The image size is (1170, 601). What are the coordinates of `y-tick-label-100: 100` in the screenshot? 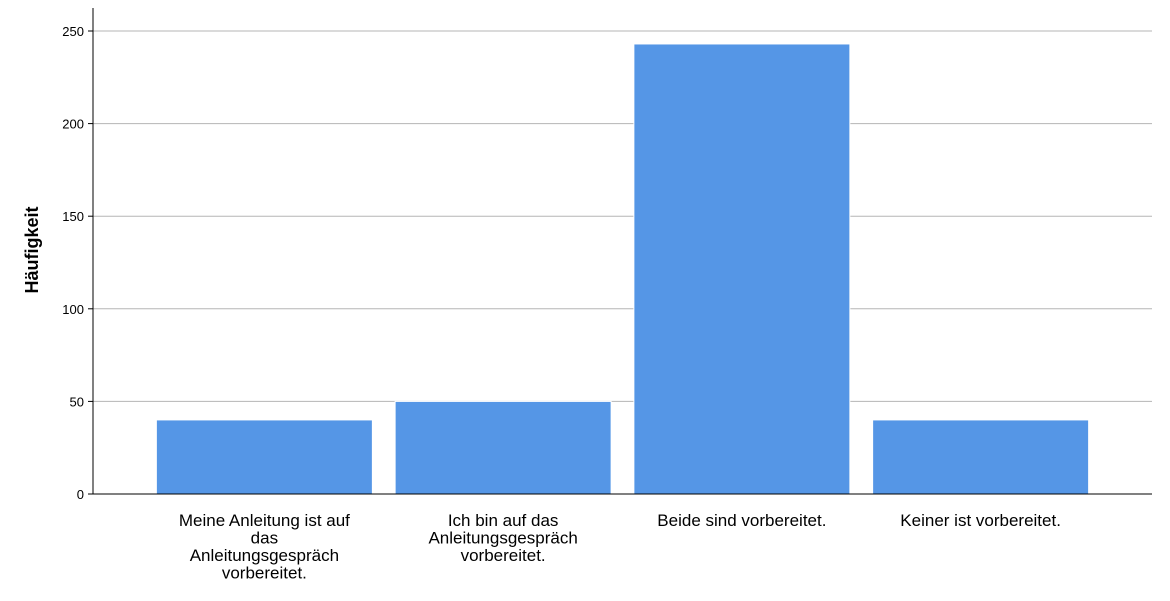 It's located at (73, 309).